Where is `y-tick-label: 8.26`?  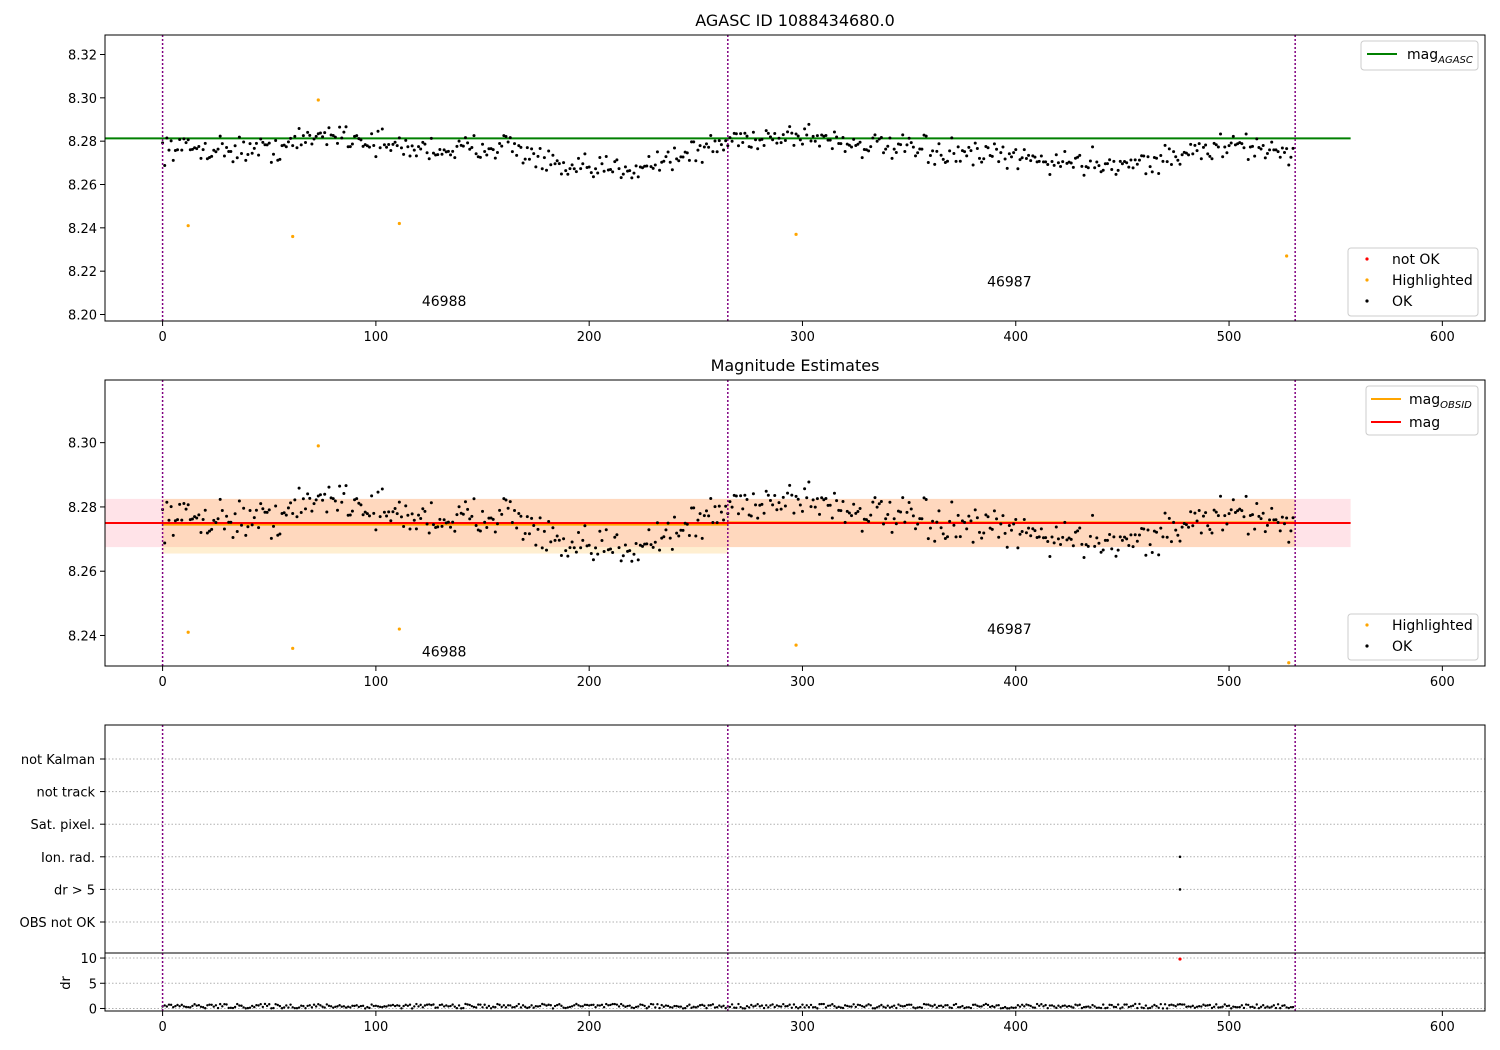 y-tick-label: 8.26 is located at coordinates (82, 572).